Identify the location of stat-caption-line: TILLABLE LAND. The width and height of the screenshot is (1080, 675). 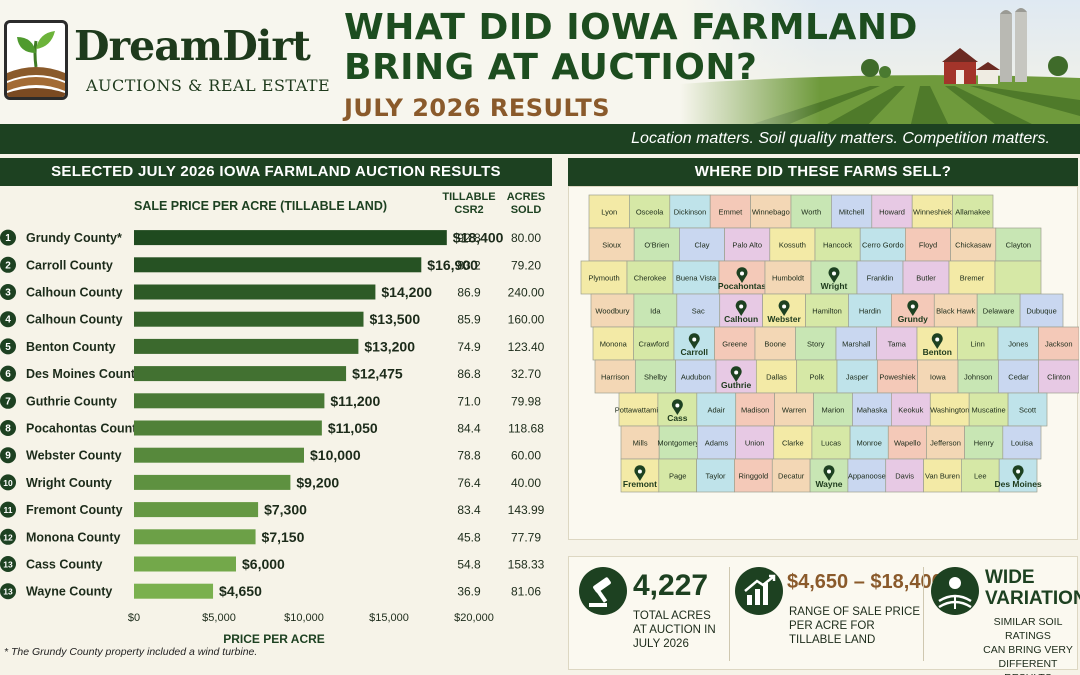
(832, 640).